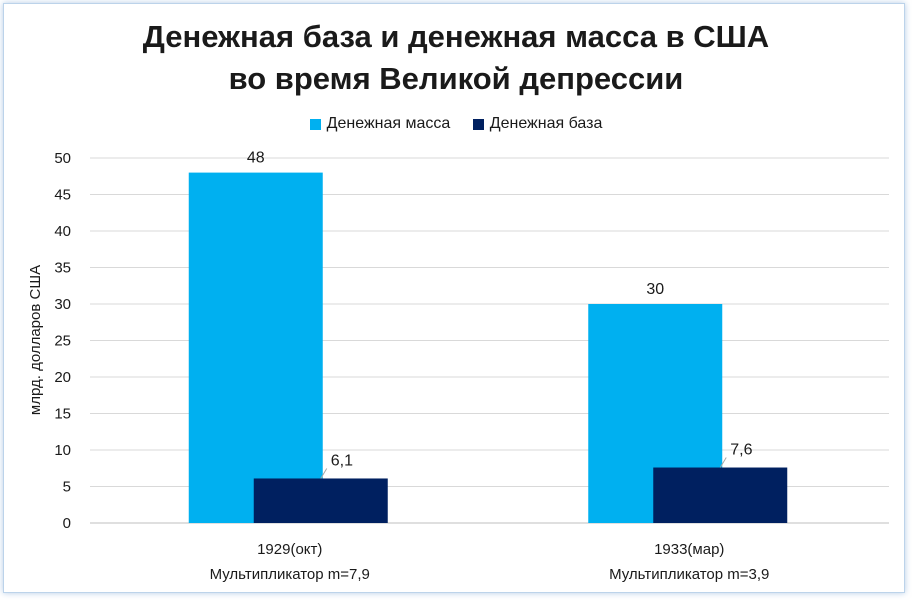 This screenshot has height=600, width=912. I want to click on legend-label-money-supply: Денежная масса, so click(388, 123).